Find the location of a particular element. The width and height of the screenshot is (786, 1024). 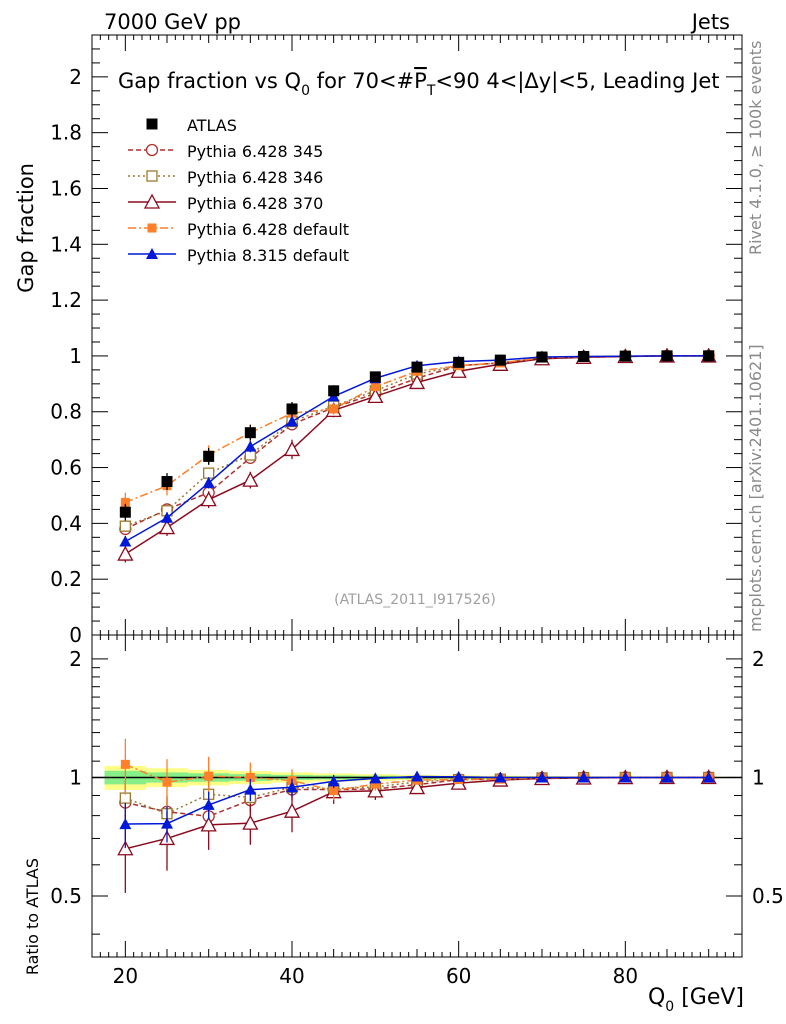

top-y-tick-label: 1.6 is located at coordinates (66, 188).